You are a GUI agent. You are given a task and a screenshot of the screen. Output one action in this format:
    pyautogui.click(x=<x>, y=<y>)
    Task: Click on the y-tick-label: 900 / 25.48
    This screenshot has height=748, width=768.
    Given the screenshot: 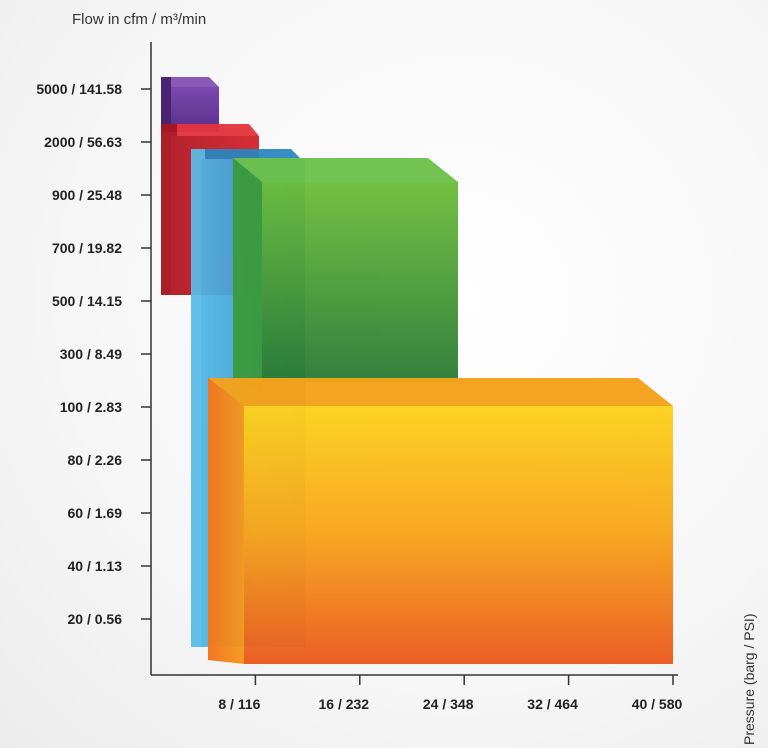 What is the action you would take?
    pyautogui.click(x=87, y=195)
    